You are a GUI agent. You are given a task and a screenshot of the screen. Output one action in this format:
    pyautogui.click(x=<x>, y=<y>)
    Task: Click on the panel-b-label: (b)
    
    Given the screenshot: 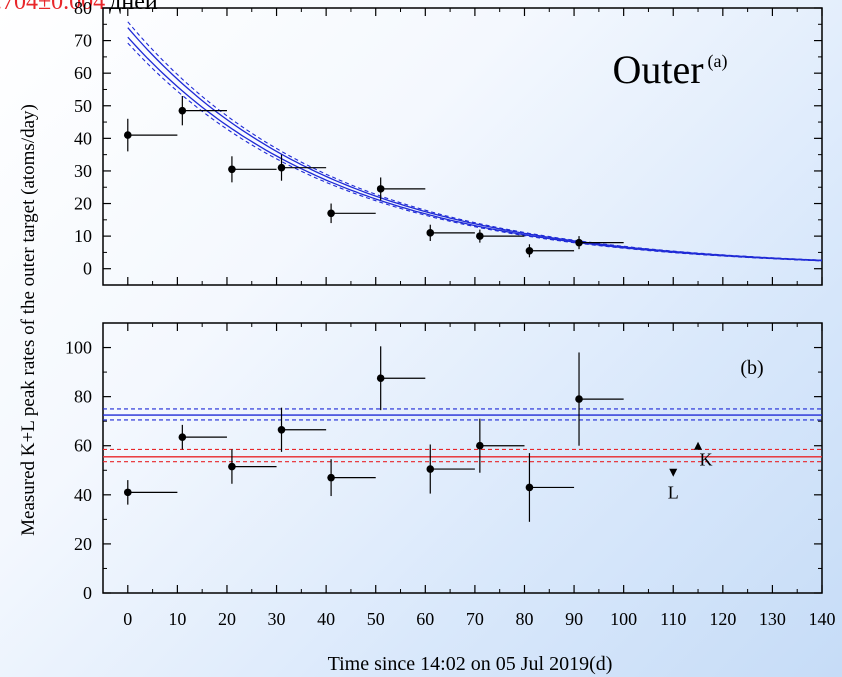 What is the action you would take?
    pyautogui.click(x=751, y=368)
    